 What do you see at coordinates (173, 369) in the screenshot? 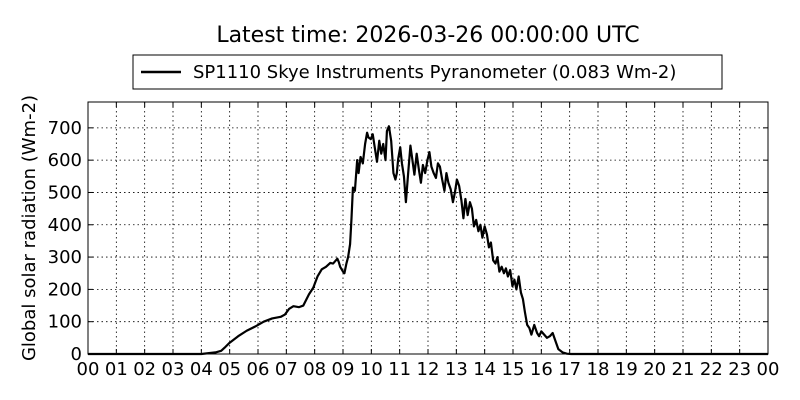
I see `x-tick-label: 03` at bounding box center [173, 369].